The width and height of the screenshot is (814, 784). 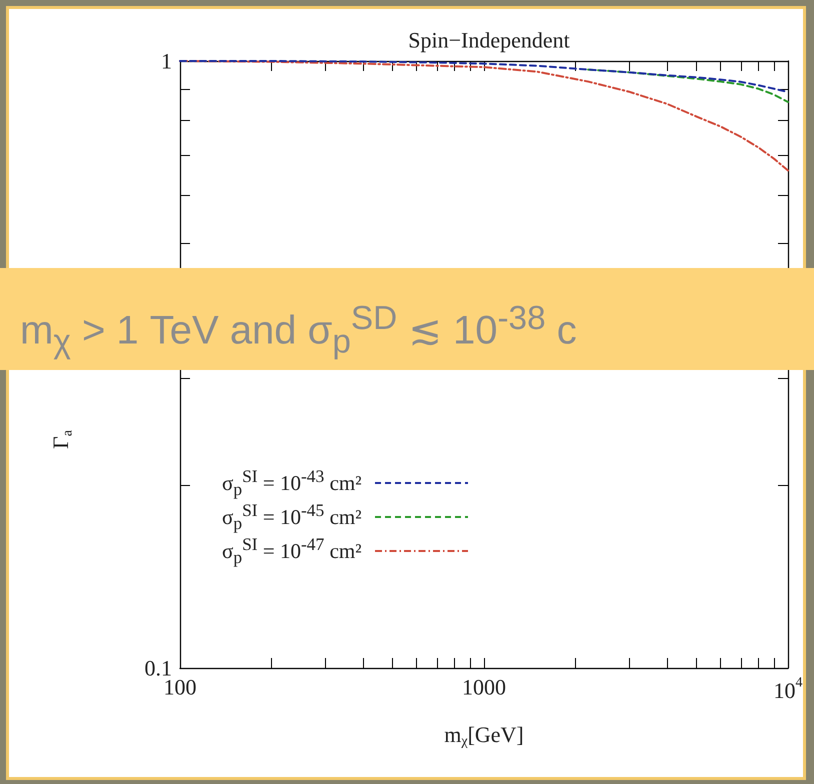 I want to click on annotation: m$_{χ}$ > 1 TeV and σ$_{p}$$^{SD}$ ≲ 10$^{-38}$ c, so click(x=298, y=330).